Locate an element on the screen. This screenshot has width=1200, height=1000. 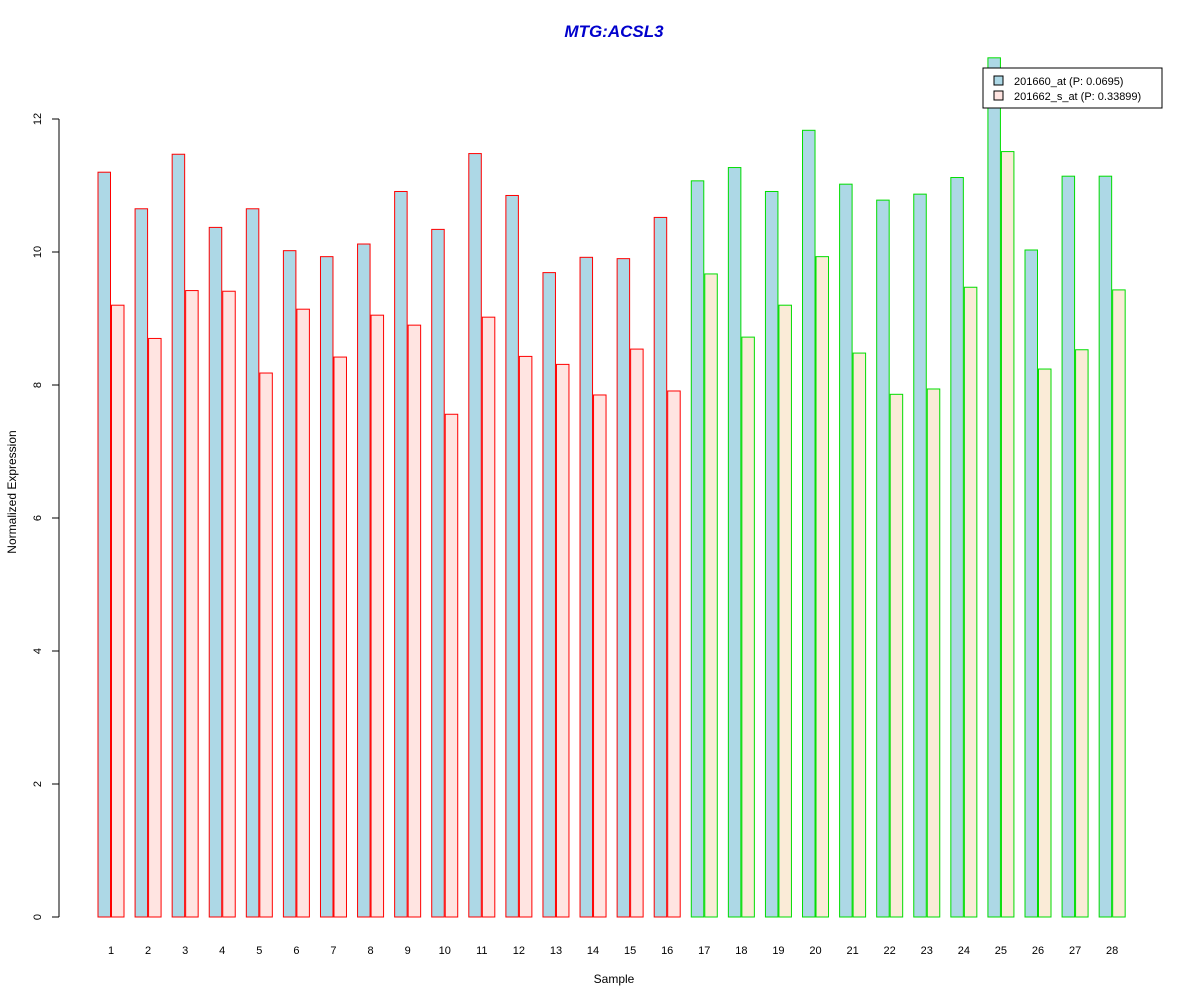
x-tick-label: 16 is located at coordinates (667, 951).